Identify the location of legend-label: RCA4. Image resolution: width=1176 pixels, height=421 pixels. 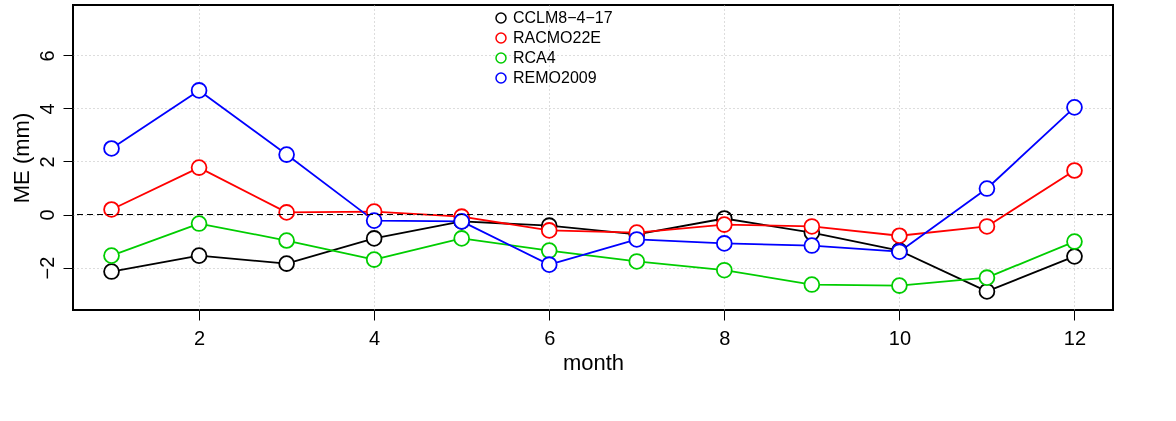
(534, 57).